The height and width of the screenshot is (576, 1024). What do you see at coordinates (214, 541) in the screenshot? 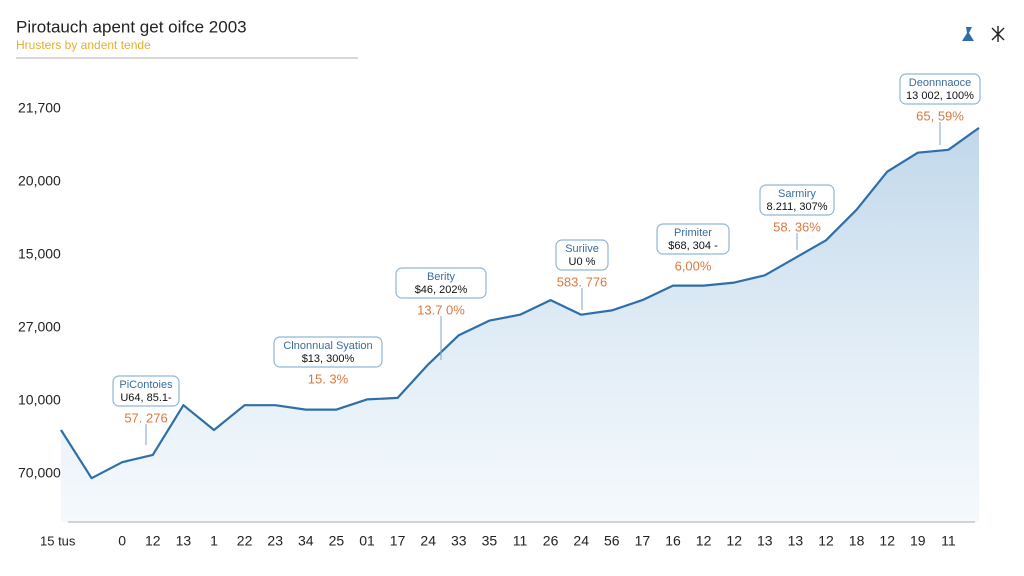
I see `x-tick-label: 1` at bounding box center [214, 541].